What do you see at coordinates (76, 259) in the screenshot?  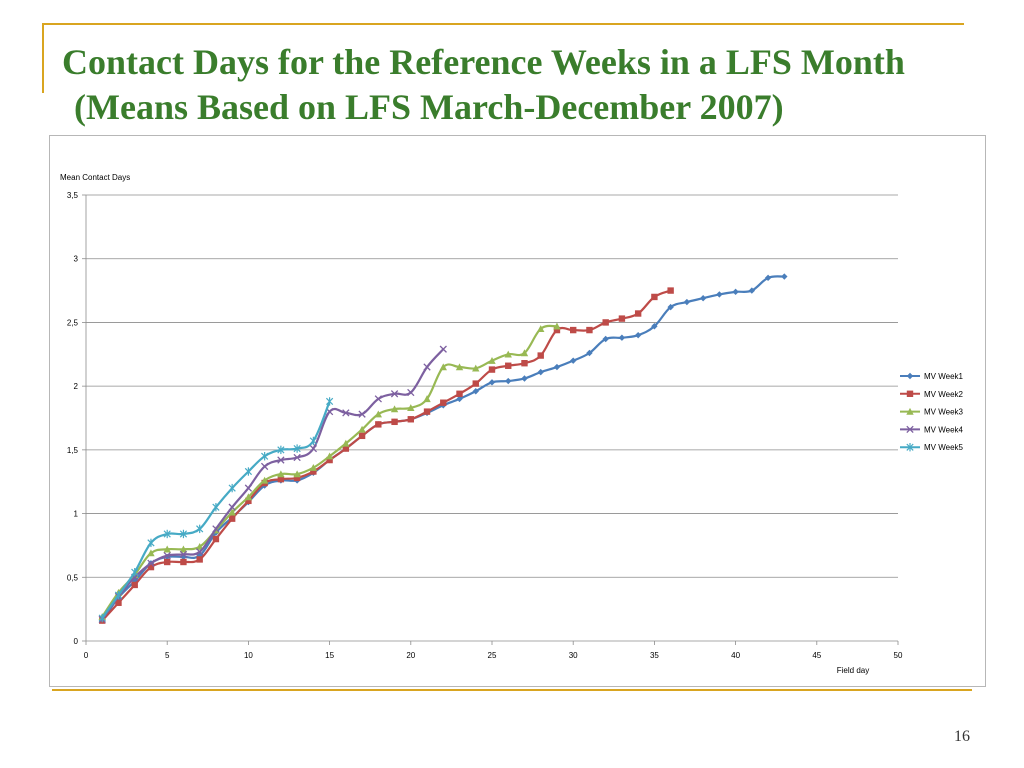 I see `y-tick-label: 3` at bounding box center [76, 259].